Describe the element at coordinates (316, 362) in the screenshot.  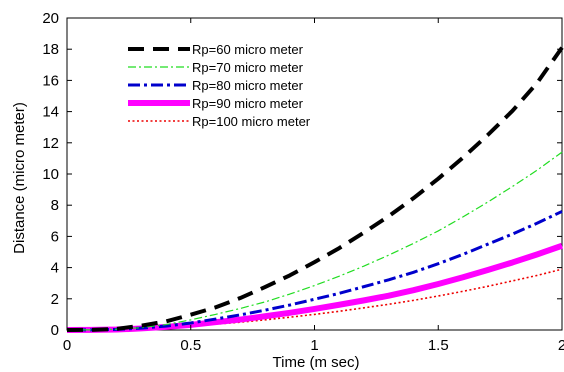
I see `x-axis-label: Time (m sec)` at that location.